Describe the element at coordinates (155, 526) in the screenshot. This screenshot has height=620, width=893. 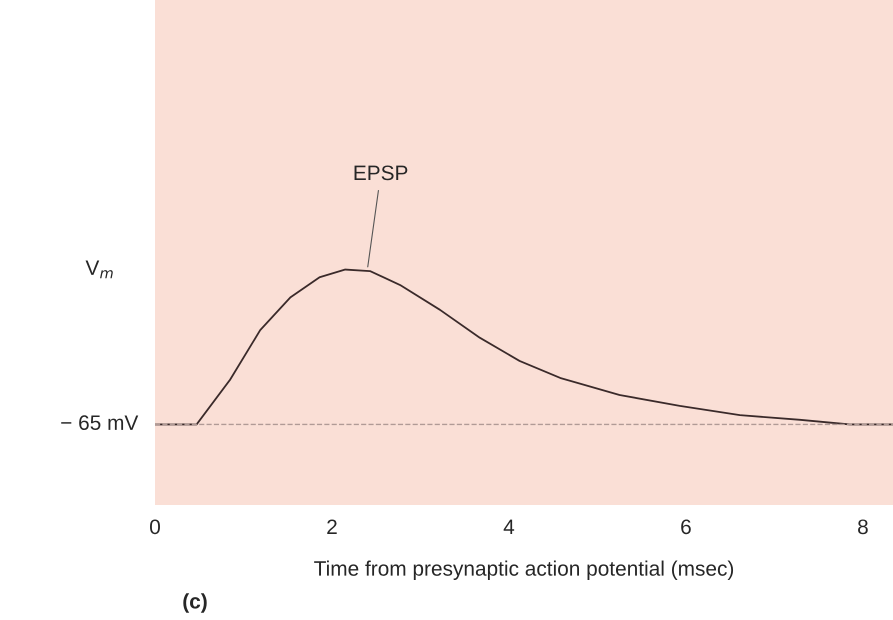
I see `x-tick-label: 0` at that location.